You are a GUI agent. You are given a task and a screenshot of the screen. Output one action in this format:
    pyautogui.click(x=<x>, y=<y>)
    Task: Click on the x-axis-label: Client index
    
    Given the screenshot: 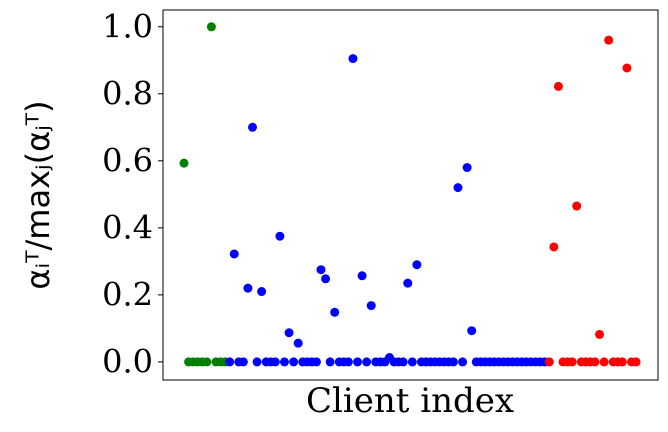 What is the action you would take?
    pyautogui.click(x=410, y=401)
    